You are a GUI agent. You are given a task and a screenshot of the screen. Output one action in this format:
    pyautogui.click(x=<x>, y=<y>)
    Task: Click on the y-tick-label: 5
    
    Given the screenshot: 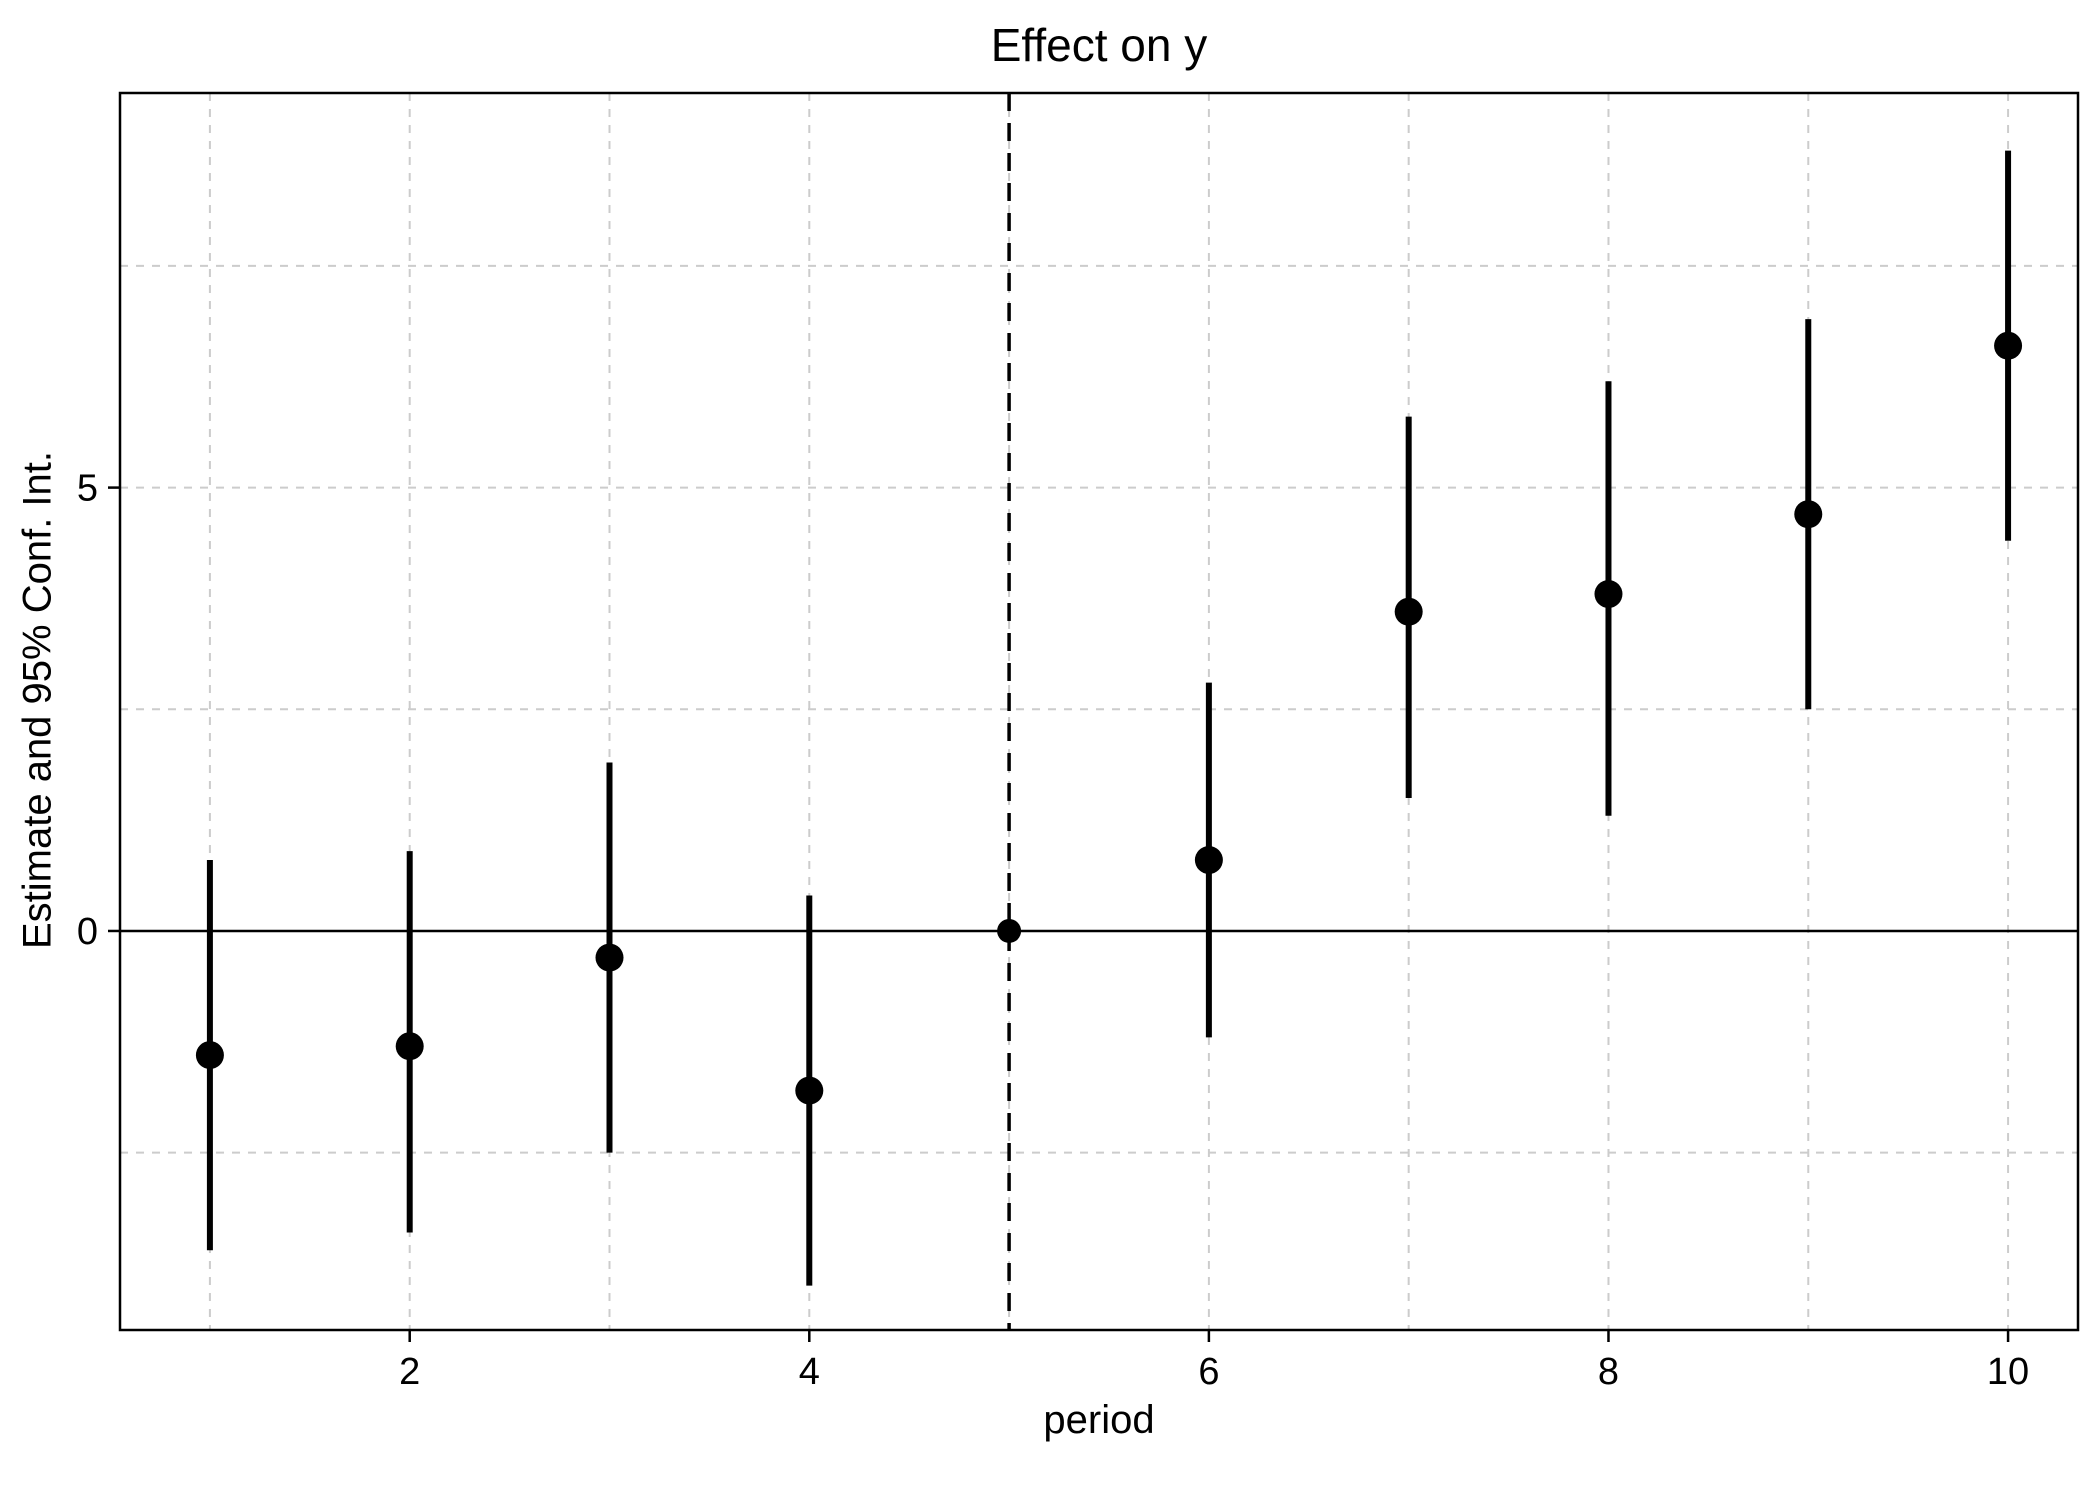 What is the action you would take?
    pyautogui.click(x=87, y=489)
    